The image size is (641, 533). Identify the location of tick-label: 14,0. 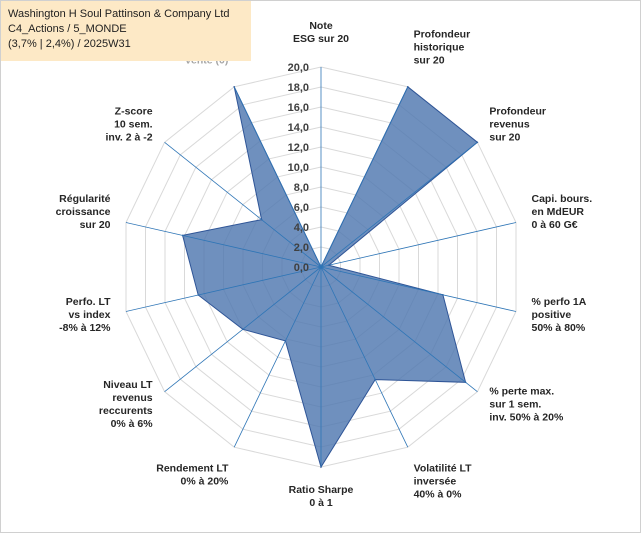
(298, 128).